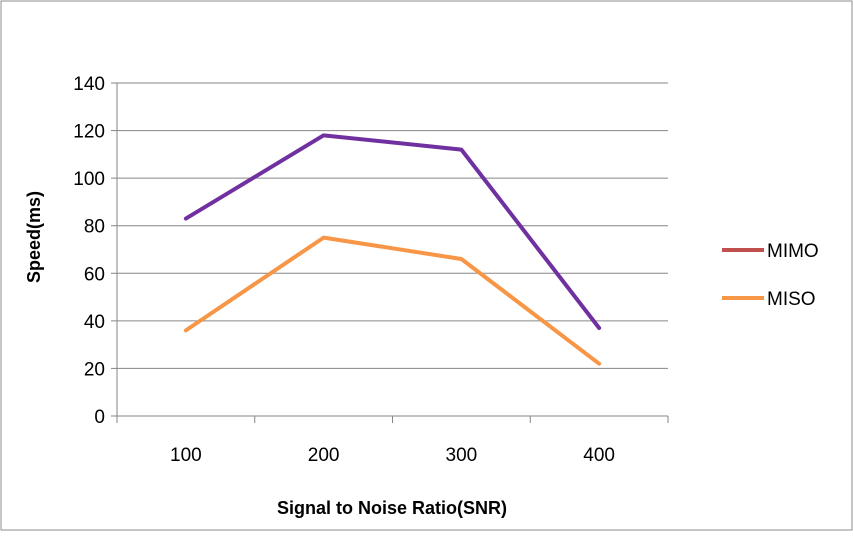 This screenshot has height=536, width=853. I want to click on y-tick-label-140: 140, so click(89, 84).